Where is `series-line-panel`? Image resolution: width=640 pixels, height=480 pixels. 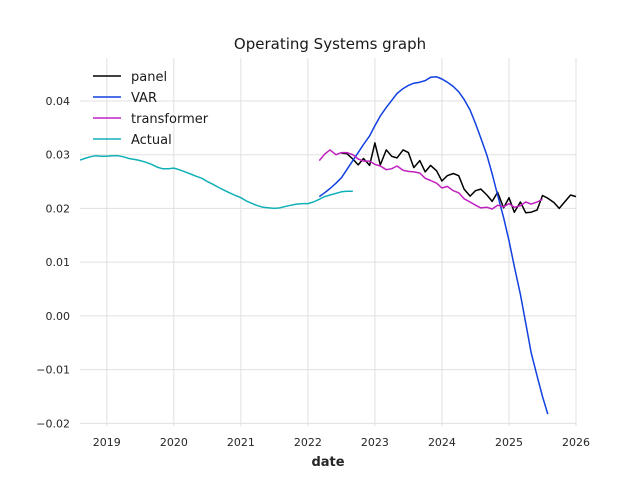 series-line-panel is located at coordinates (459, 178).